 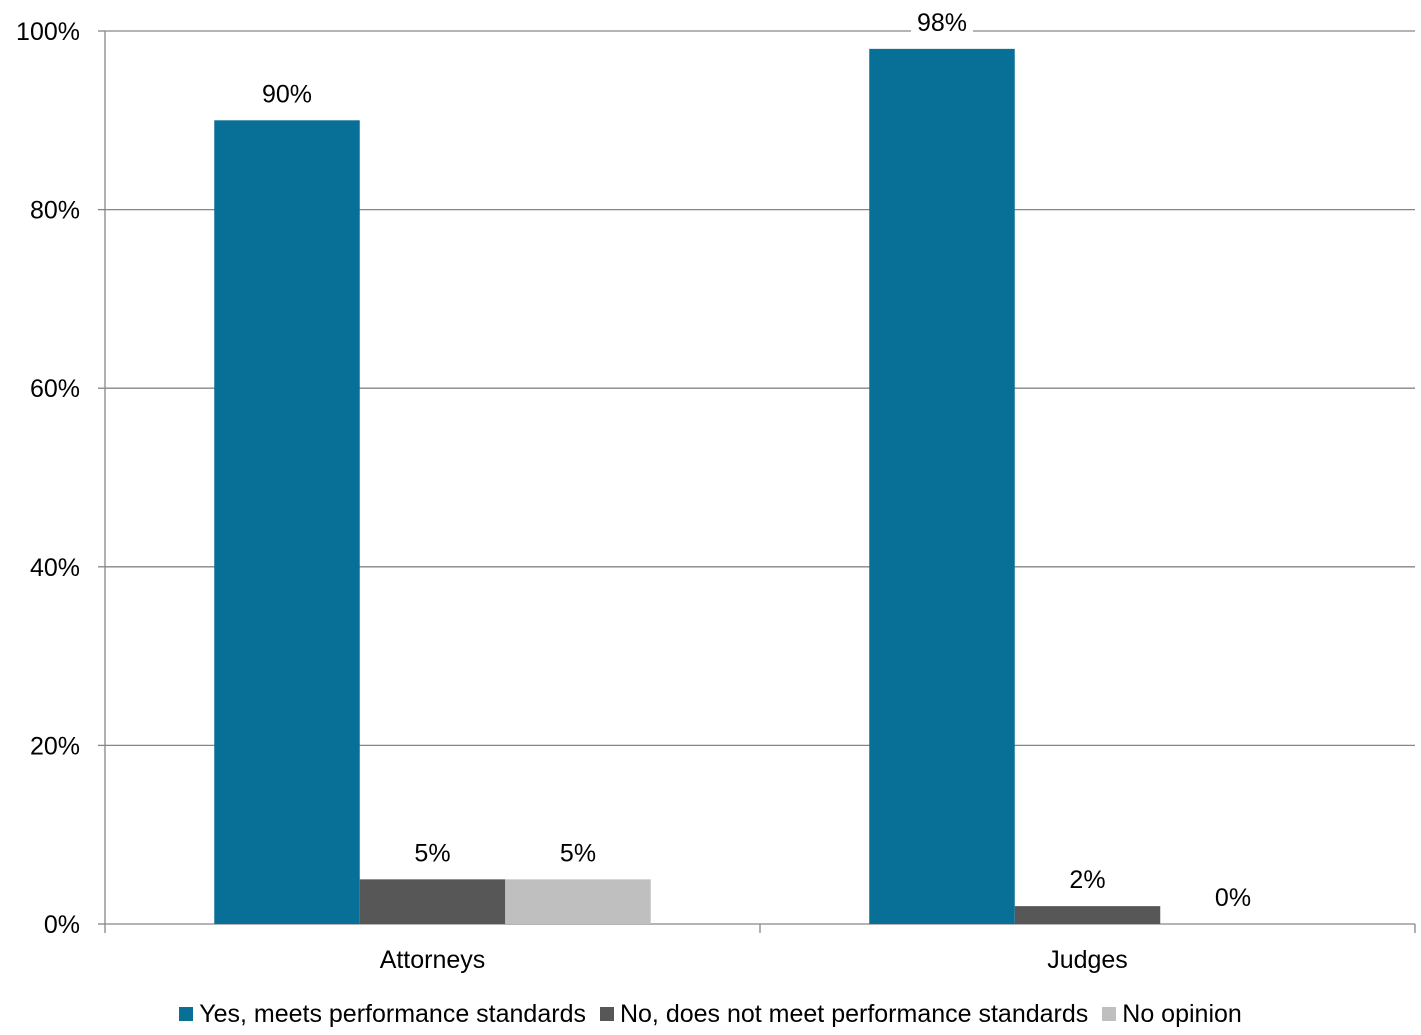 I want to click on data-label-background, so click(x=942, y=22).